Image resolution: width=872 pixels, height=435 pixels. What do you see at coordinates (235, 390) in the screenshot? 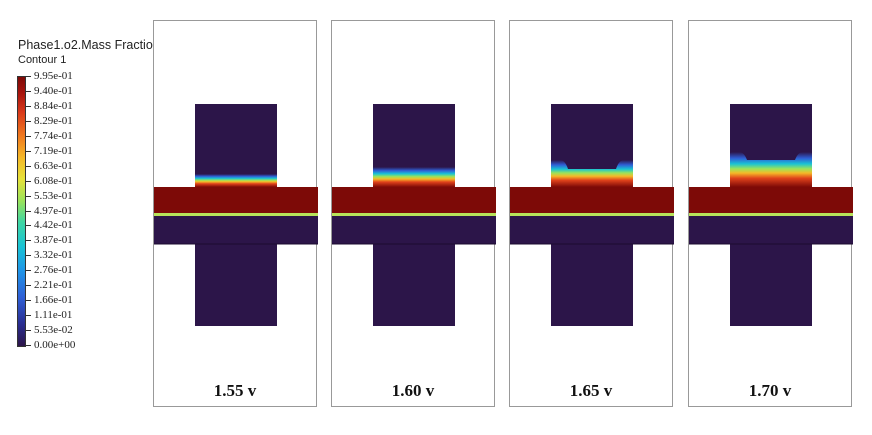
I see `panel-label-1: 1.55 v` at bounding box center [235, 390].